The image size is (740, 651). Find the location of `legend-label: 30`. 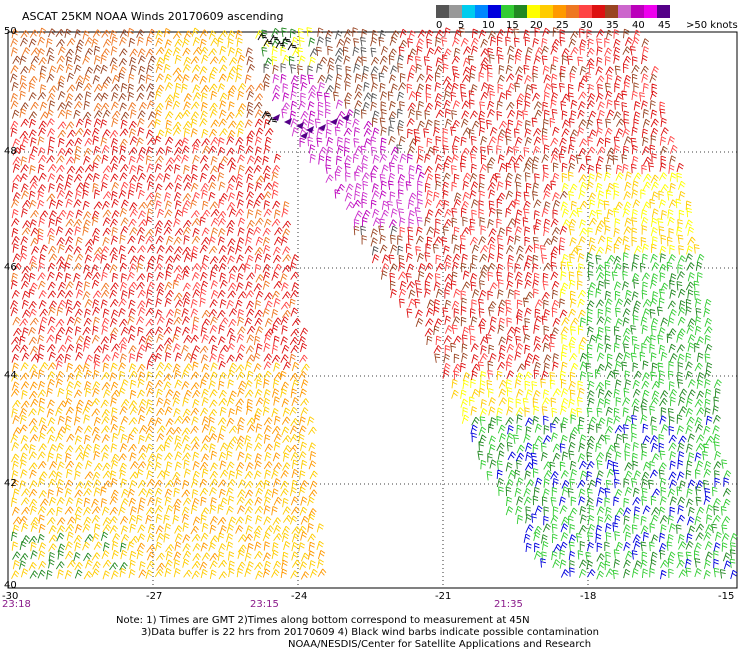

legend-label: 30 is located at coordinates (586, 25).